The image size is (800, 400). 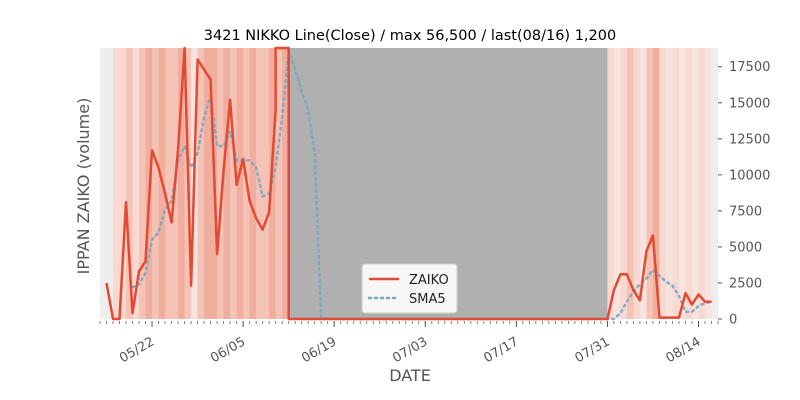 I want to click on y-tick-label: 17500, so click(x=749, y=67).